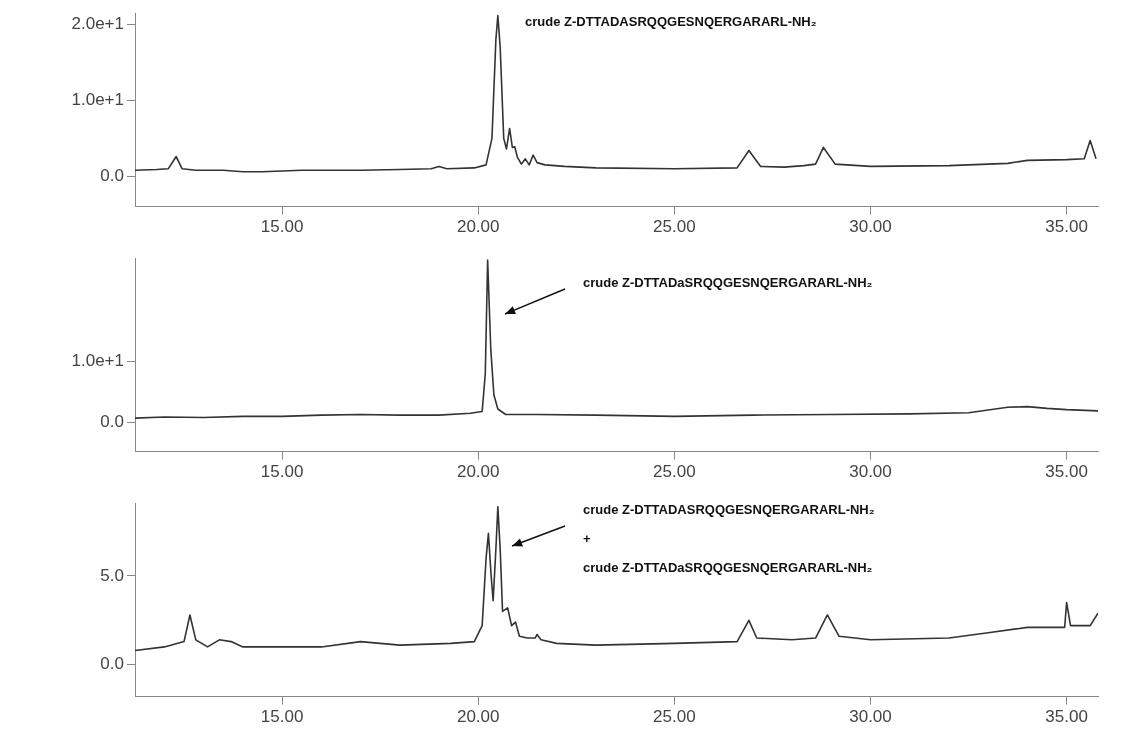 The height and width of the screenshot is (736, 1148). I want to click on annotation: +, so click(587, 538).